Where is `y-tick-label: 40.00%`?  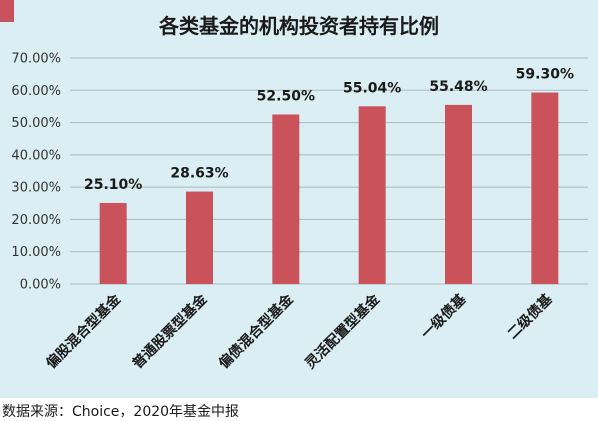 y-tick-label: 40.00% is located at coordinates (36, 155).